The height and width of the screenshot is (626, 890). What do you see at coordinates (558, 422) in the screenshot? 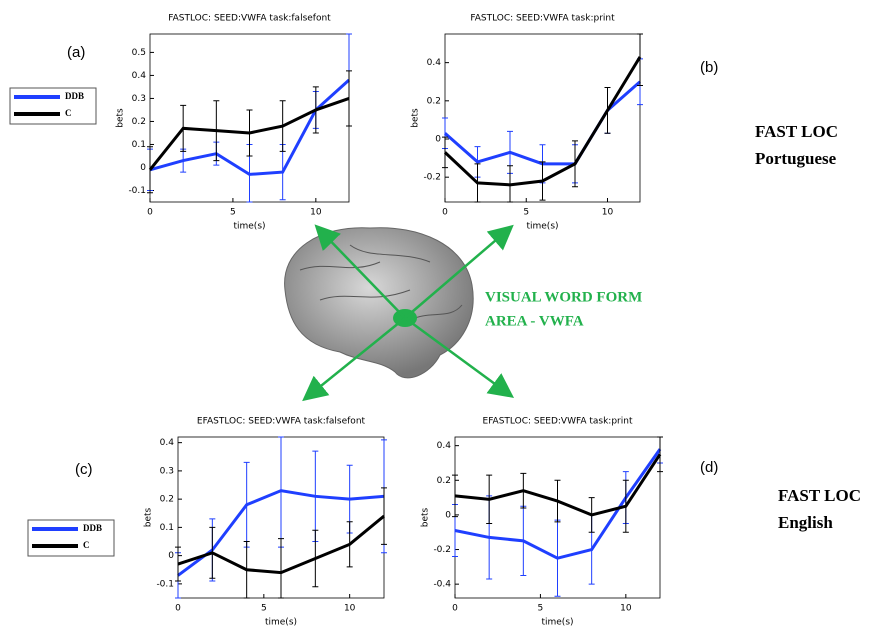
I see `chart-title: EFASTLOC: SEED:VWFA task:print` at bounding box center [558, 422].